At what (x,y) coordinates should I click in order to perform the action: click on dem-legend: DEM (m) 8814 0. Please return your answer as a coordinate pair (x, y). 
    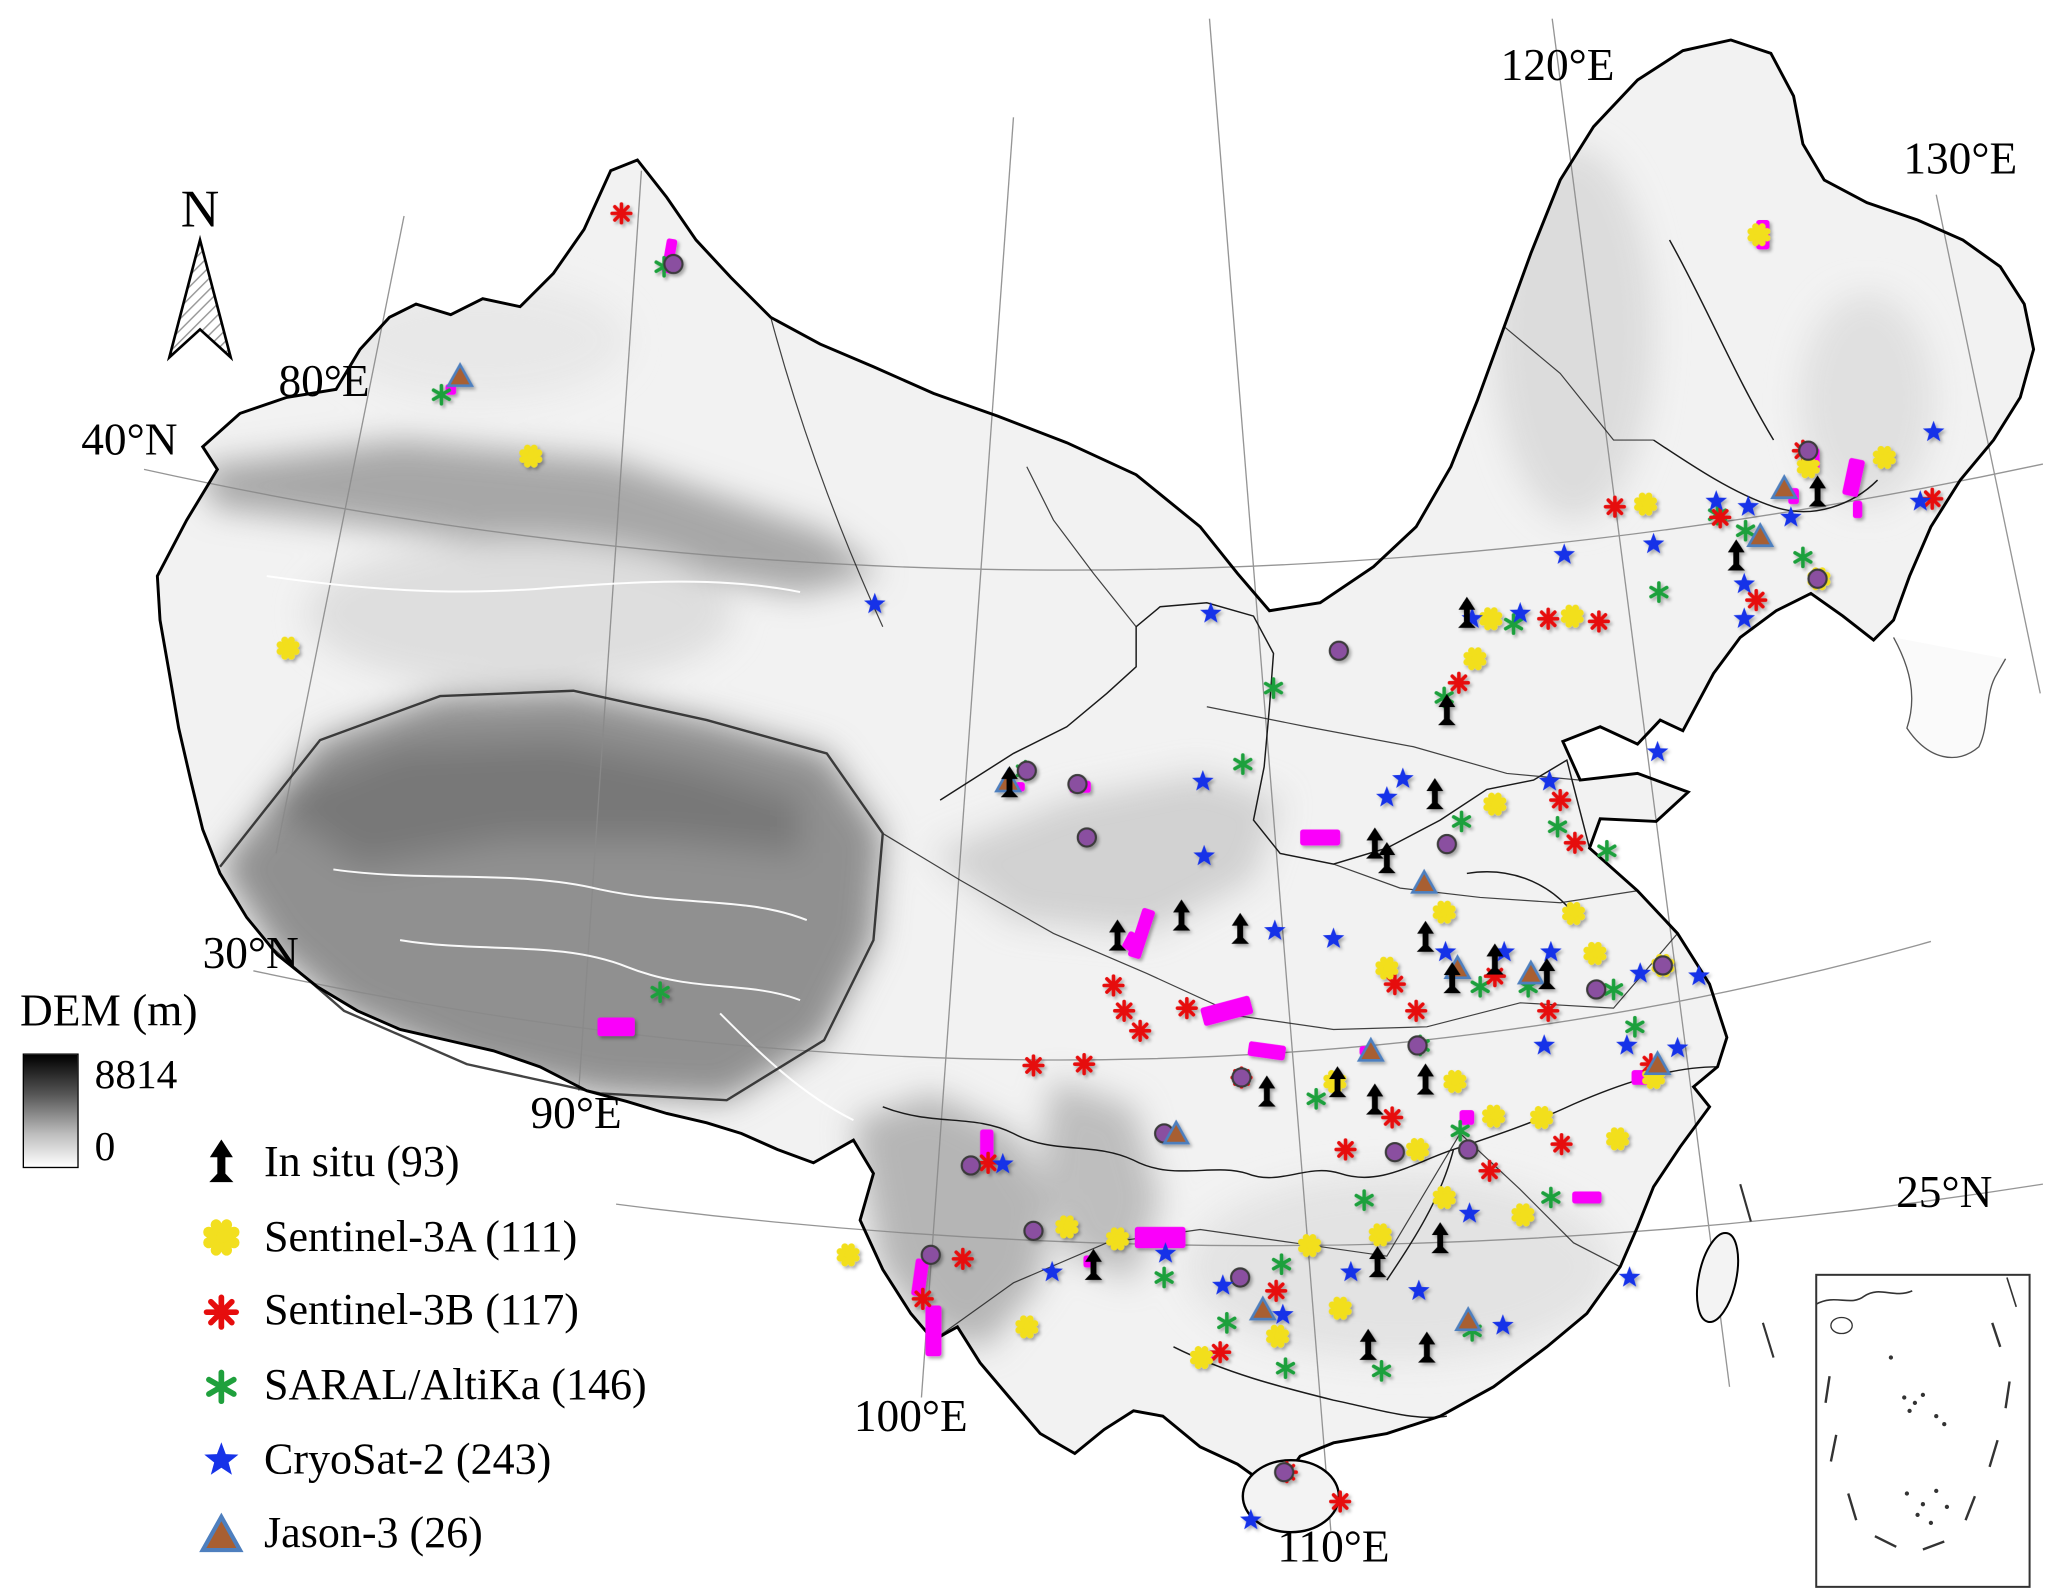
    Looking at the image, I should click on (146, 1100).